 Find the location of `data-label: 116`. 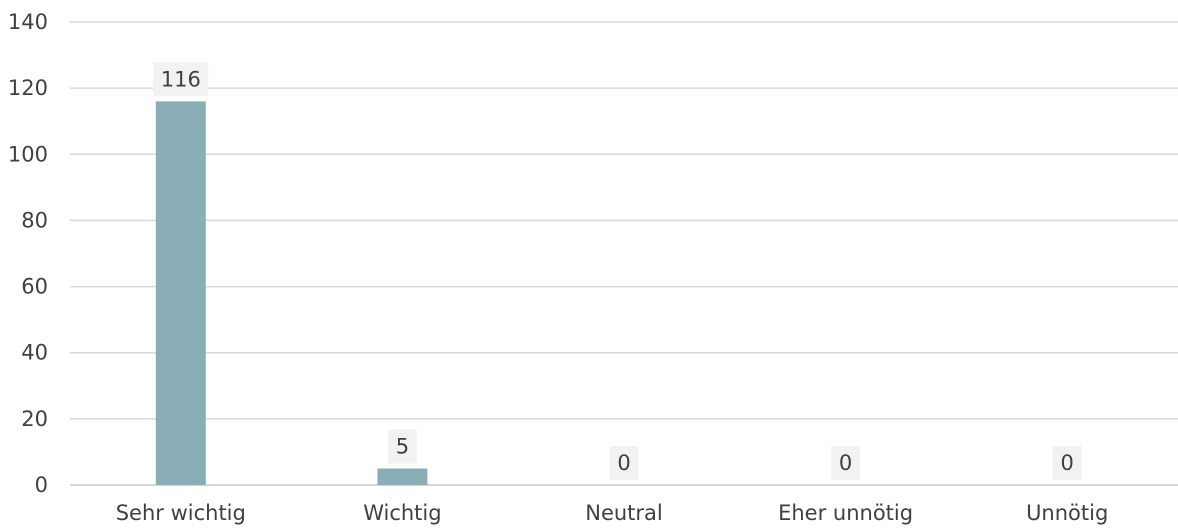

data-label: 116 is located at coordinates (181, 79).